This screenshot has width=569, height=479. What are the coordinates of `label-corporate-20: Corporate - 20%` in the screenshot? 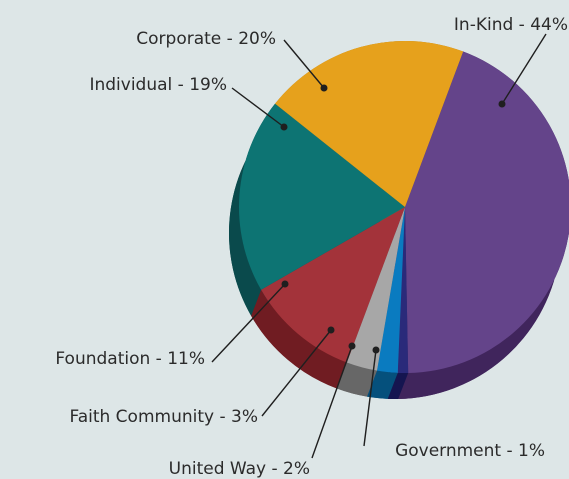 It's located at (206, 39).